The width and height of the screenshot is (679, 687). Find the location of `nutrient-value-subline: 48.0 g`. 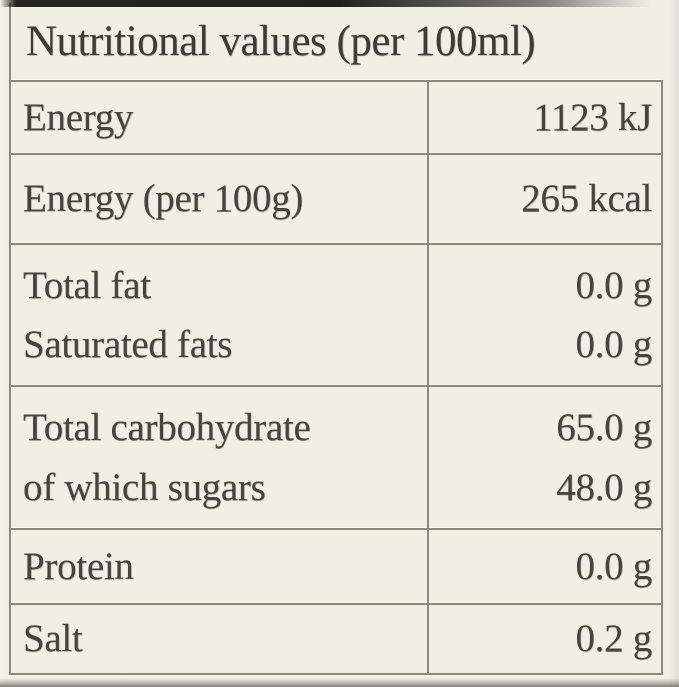

nutrient-value-subline: 48.0 g is located at coordinates (604, 487).